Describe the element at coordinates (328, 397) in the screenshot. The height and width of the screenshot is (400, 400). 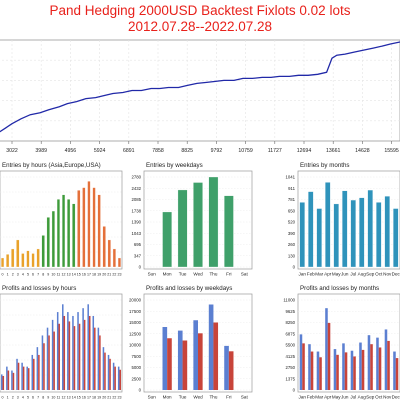
I see `x-tick-label: Apr` at that location.